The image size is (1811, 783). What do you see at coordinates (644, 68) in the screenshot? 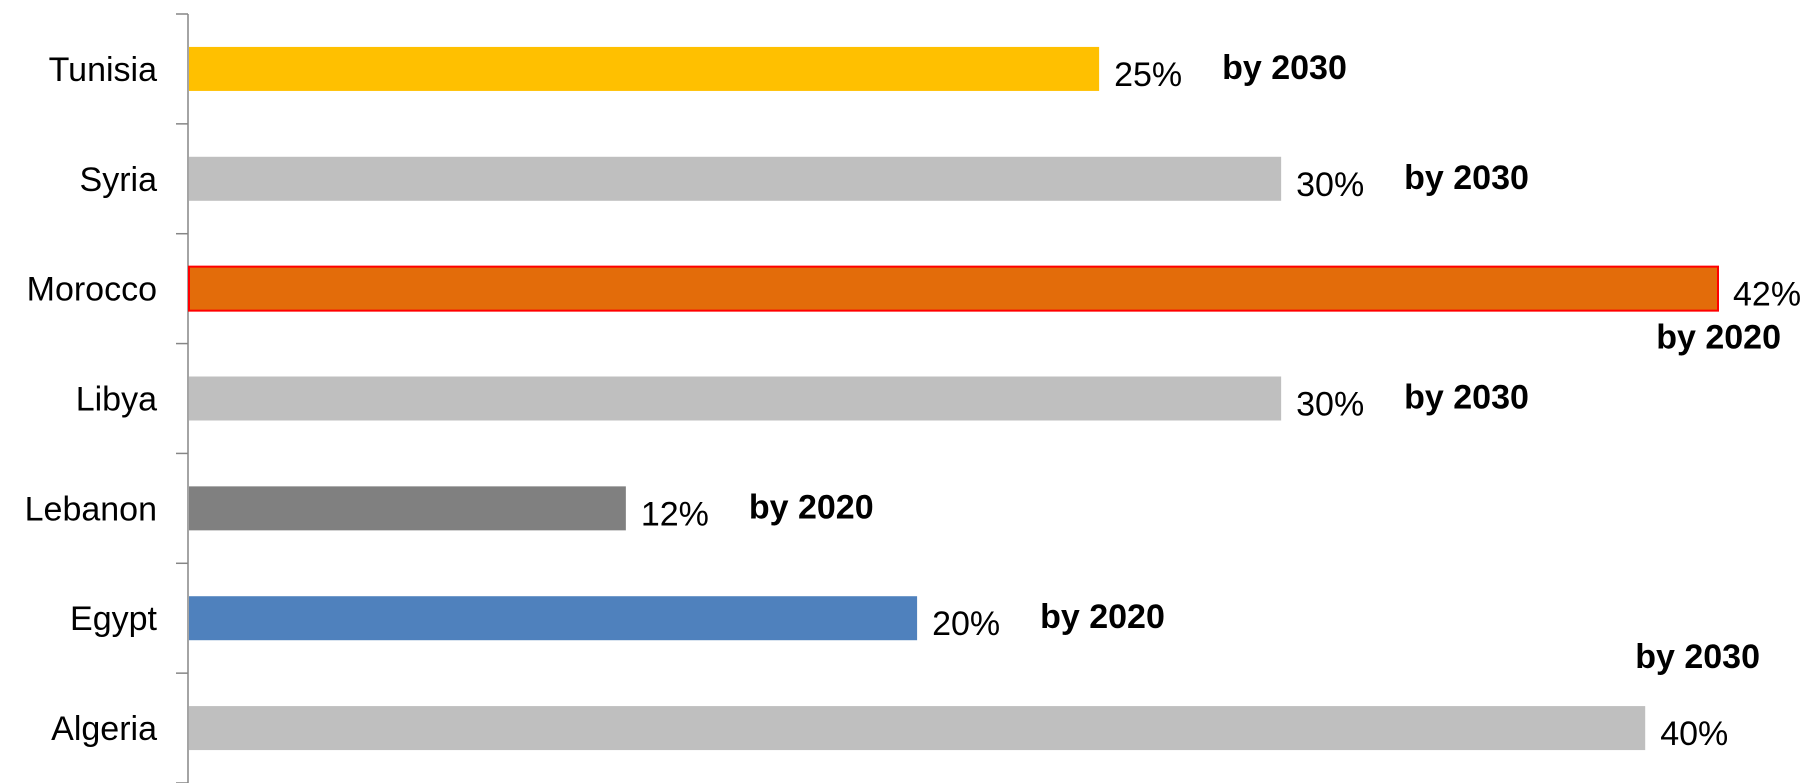
I see `bar-tunisia` at bounding box center [644, 68].